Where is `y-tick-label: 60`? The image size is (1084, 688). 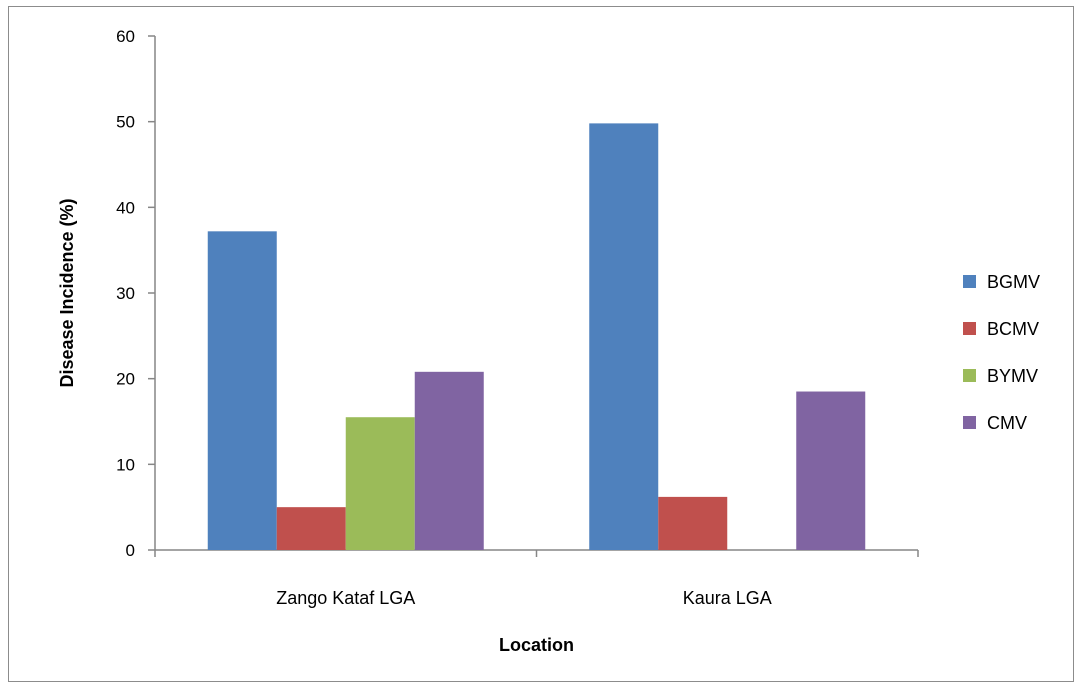
y-tick-label: 60 is located at coordinates (125, 36).